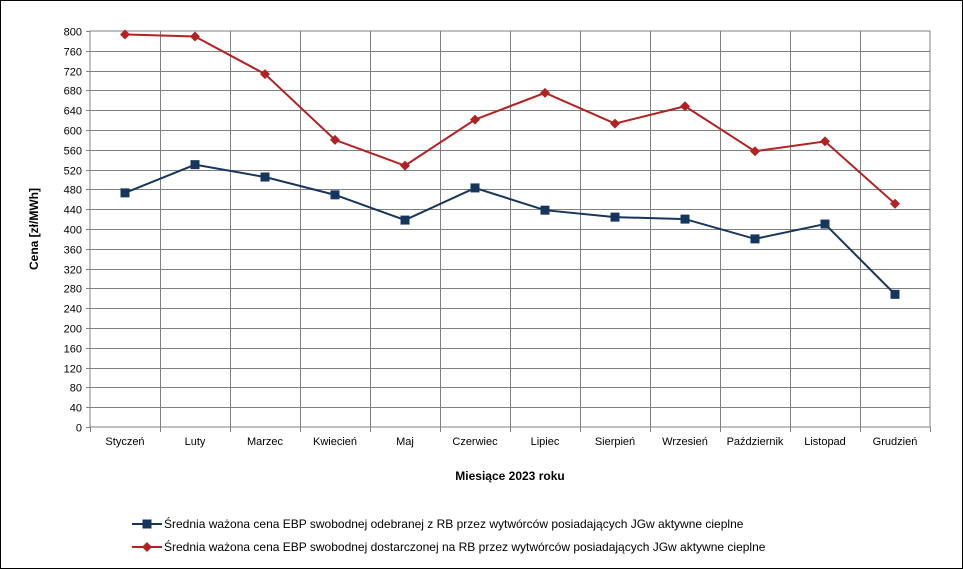  I want to click on x-axis-label: Miesiące 2023 roku, so click(509, 476).